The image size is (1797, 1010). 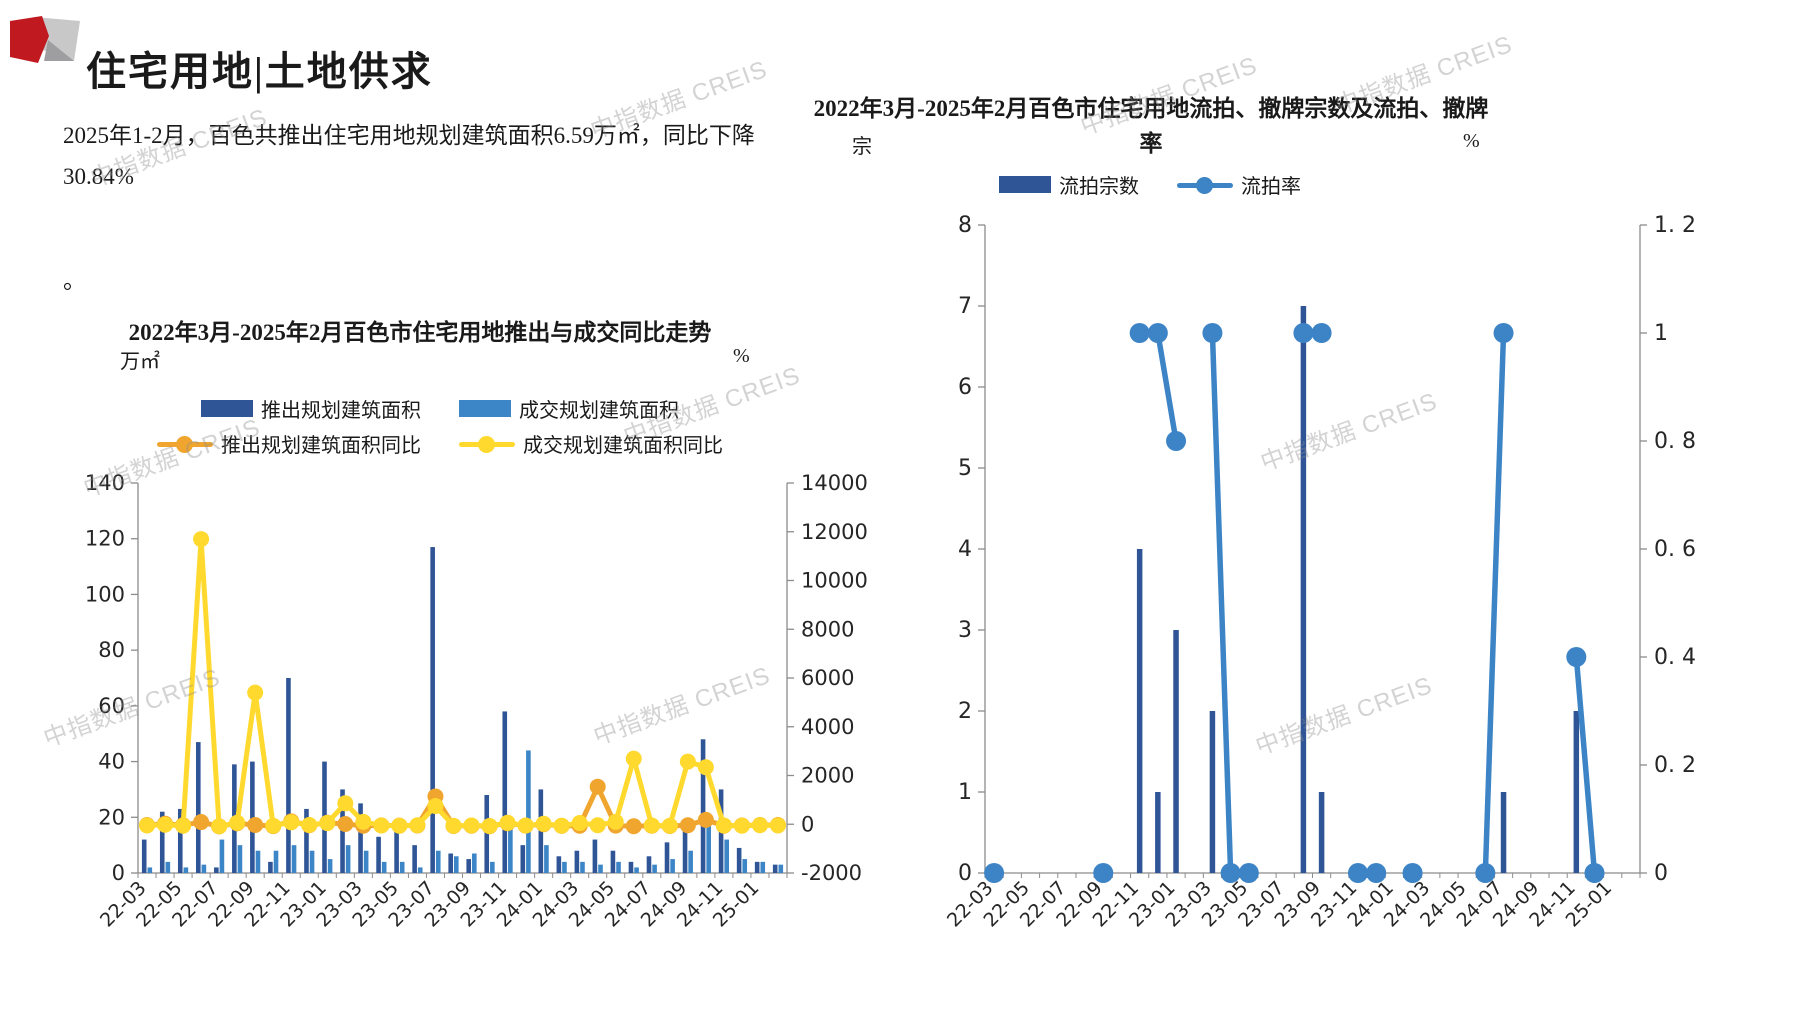 What do you see at coordinates (741, 356) in the screenshot?
I see `left-chart-right-axis-unit: %` at bounding box center [741, 356].